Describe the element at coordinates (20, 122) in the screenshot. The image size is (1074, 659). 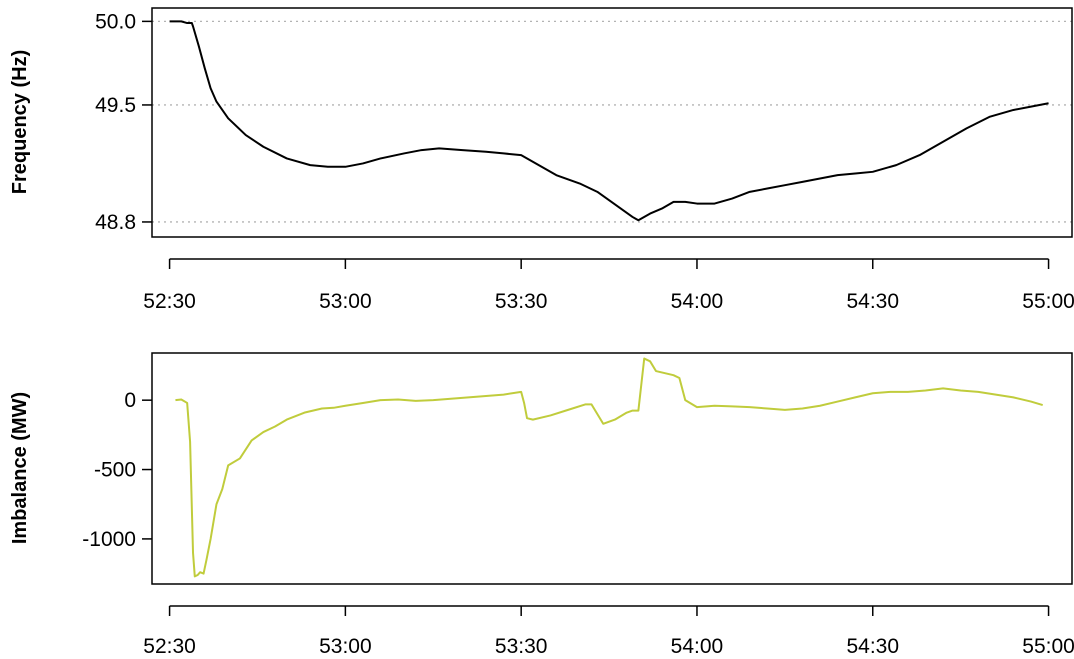
I see `frequency-axis-title: Frequency (Hz)` at that location.